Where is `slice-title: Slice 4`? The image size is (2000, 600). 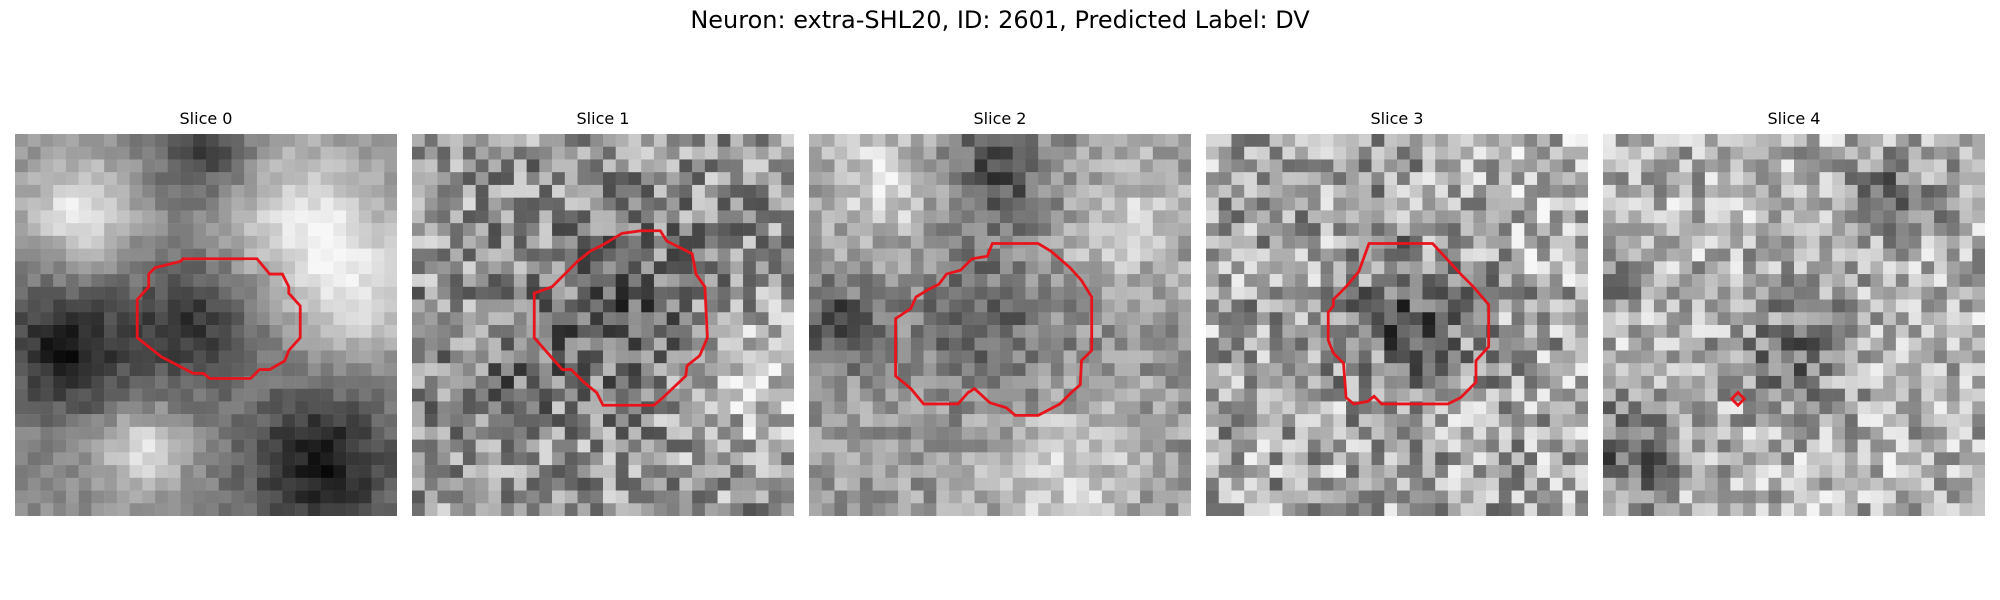 slice-title: Slice 4 is located at coordinates (1794, 118).